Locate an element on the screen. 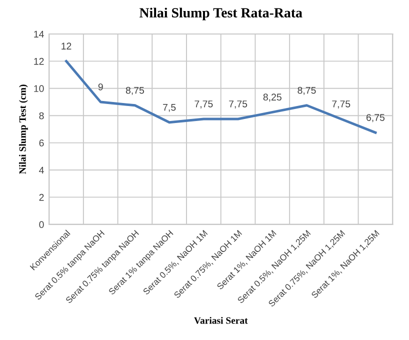  y-tick-label: 0 is located at coordinates (41, 224).